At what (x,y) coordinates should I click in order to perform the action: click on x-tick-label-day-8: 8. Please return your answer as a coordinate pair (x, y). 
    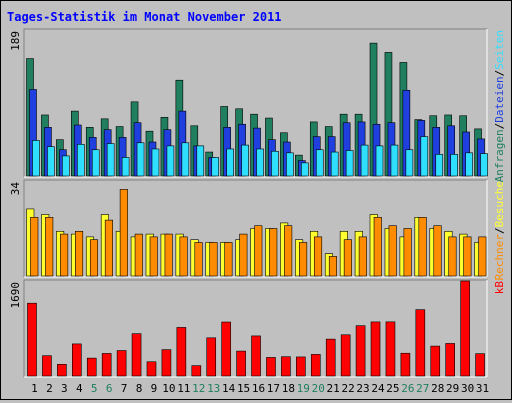
    Looking at the image, I should click on (139, 388).